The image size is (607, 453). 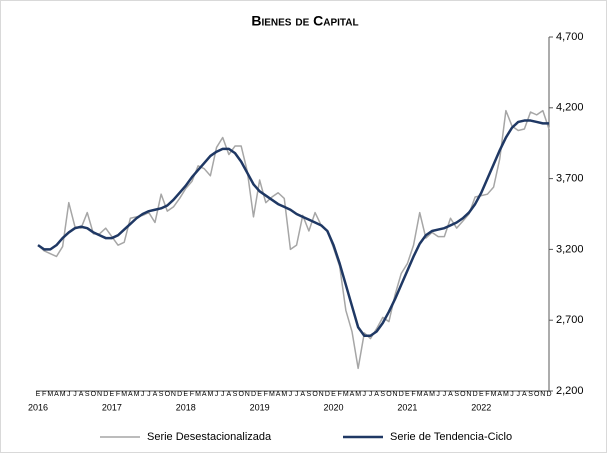 I want to click on y-tick-label: 4,200, so click(x=570, y=108).